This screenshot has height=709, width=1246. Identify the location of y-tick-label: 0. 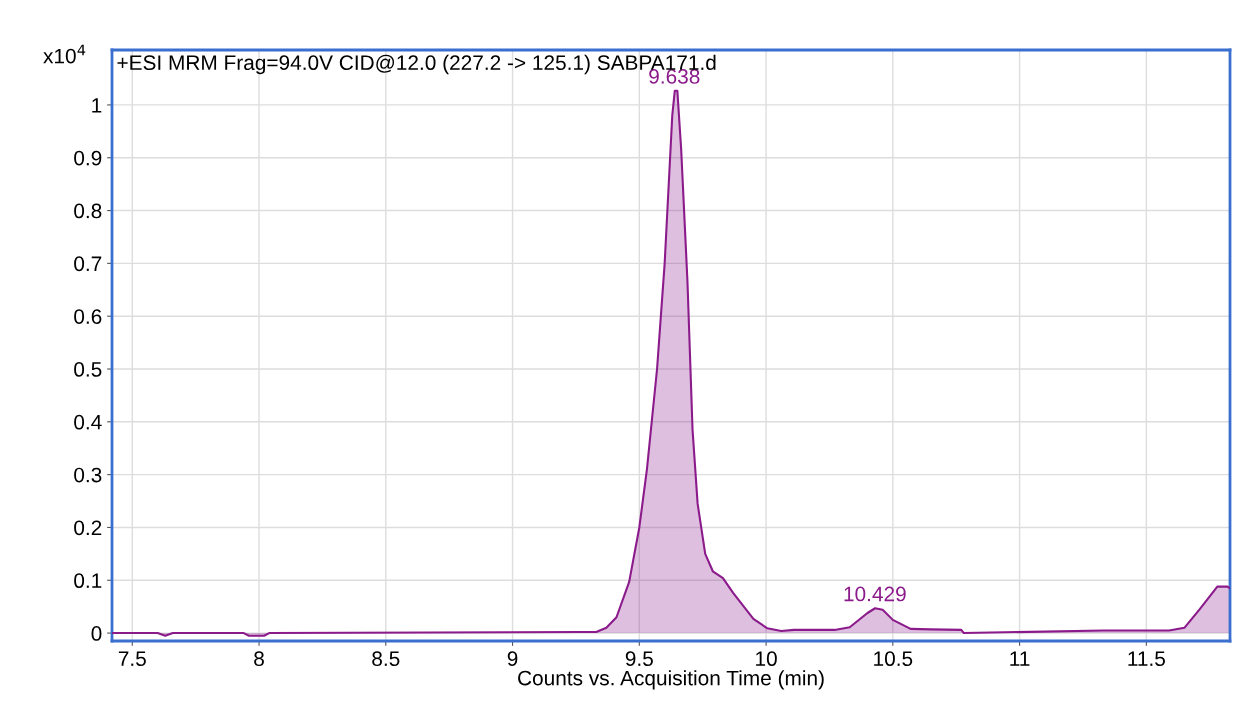
(96, 633).